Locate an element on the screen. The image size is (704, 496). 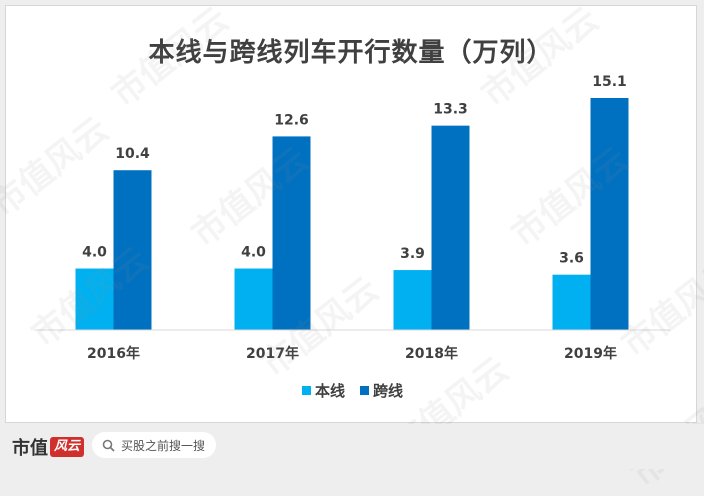
brand-text: 市值 is located at coordinates (30, 448).